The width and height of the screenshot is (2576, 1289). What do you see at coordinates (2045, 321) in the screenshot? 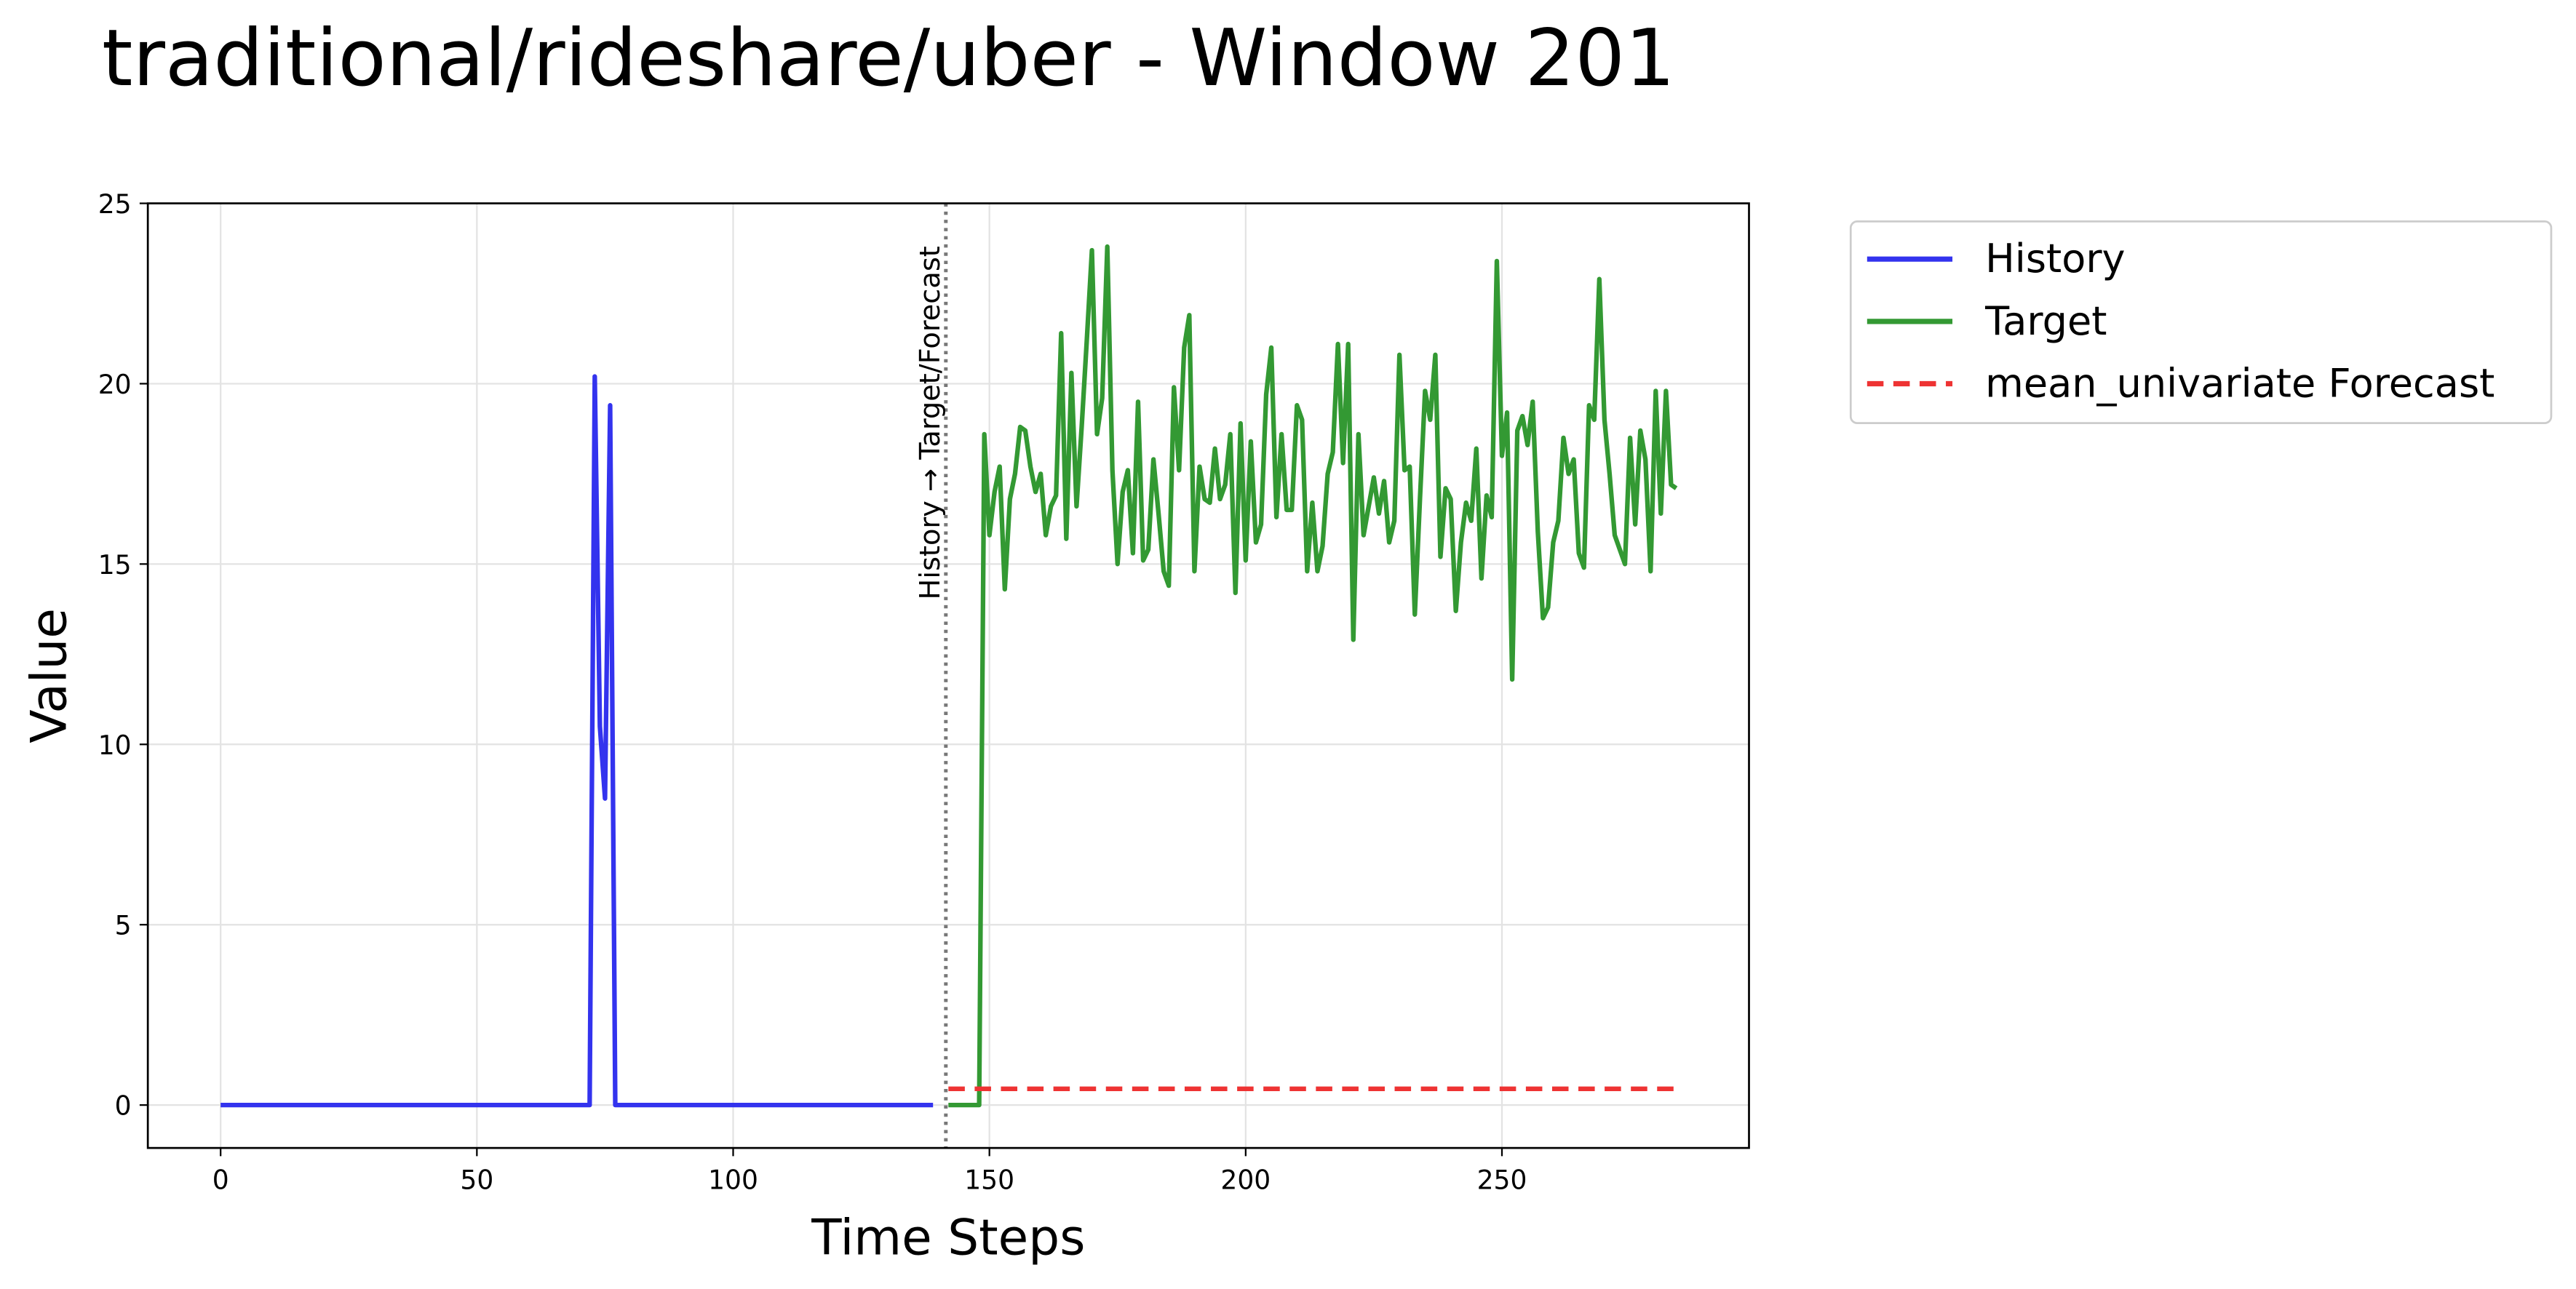
I see `legend-label: Target` at bounding box center [2045, 321].